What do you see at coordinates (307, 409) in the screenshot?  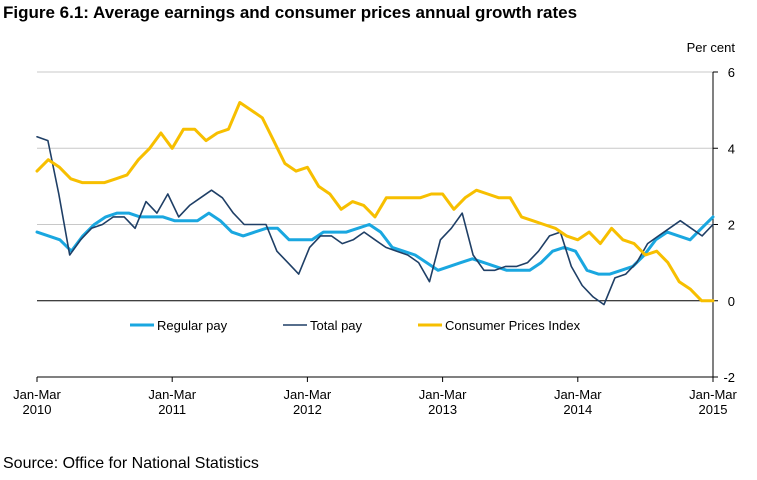 I see `x-tick-label-year: 2012` at bounding box center [307, 409].